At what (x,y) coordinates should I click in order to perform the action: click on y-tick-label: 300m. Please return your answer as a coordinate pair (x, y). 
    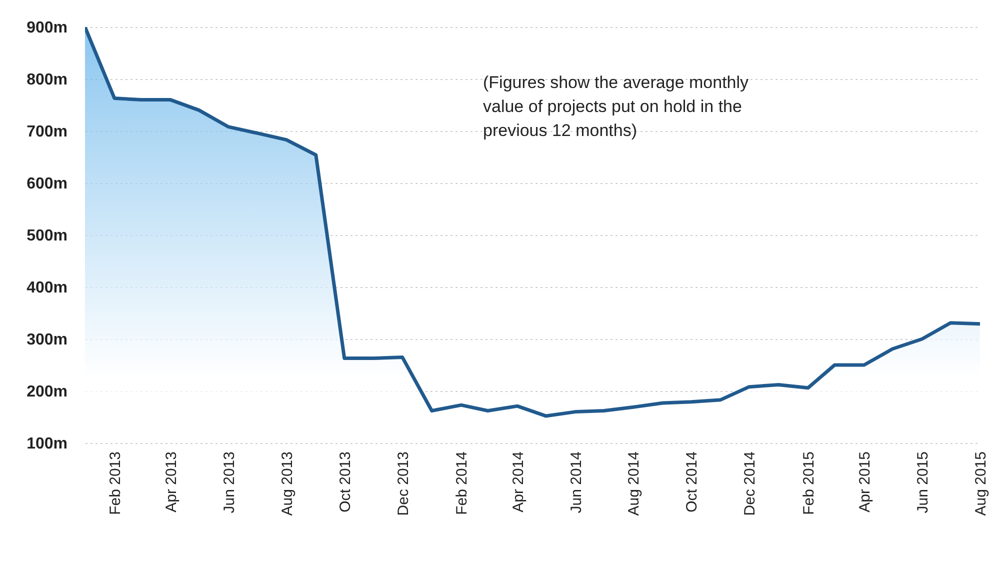
    Looking at the image, I should click on (47, 340).